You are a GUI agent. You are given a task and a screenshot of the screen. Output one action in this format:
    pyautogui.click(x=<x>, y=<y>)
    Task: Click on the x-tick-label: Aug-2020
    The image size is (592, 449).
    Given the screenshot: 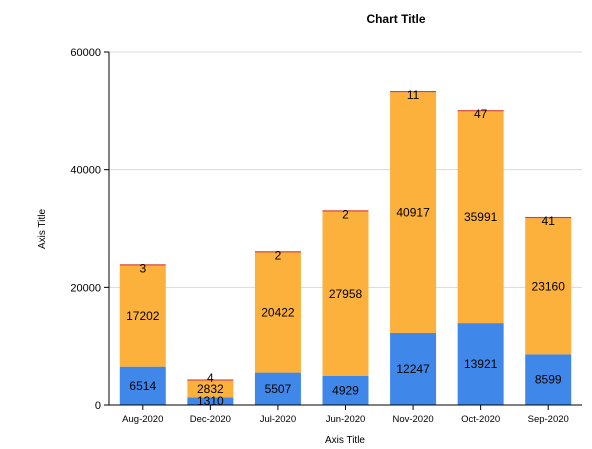 What is the action you would take?
    pyautogui.click(x=142, y=419)
    